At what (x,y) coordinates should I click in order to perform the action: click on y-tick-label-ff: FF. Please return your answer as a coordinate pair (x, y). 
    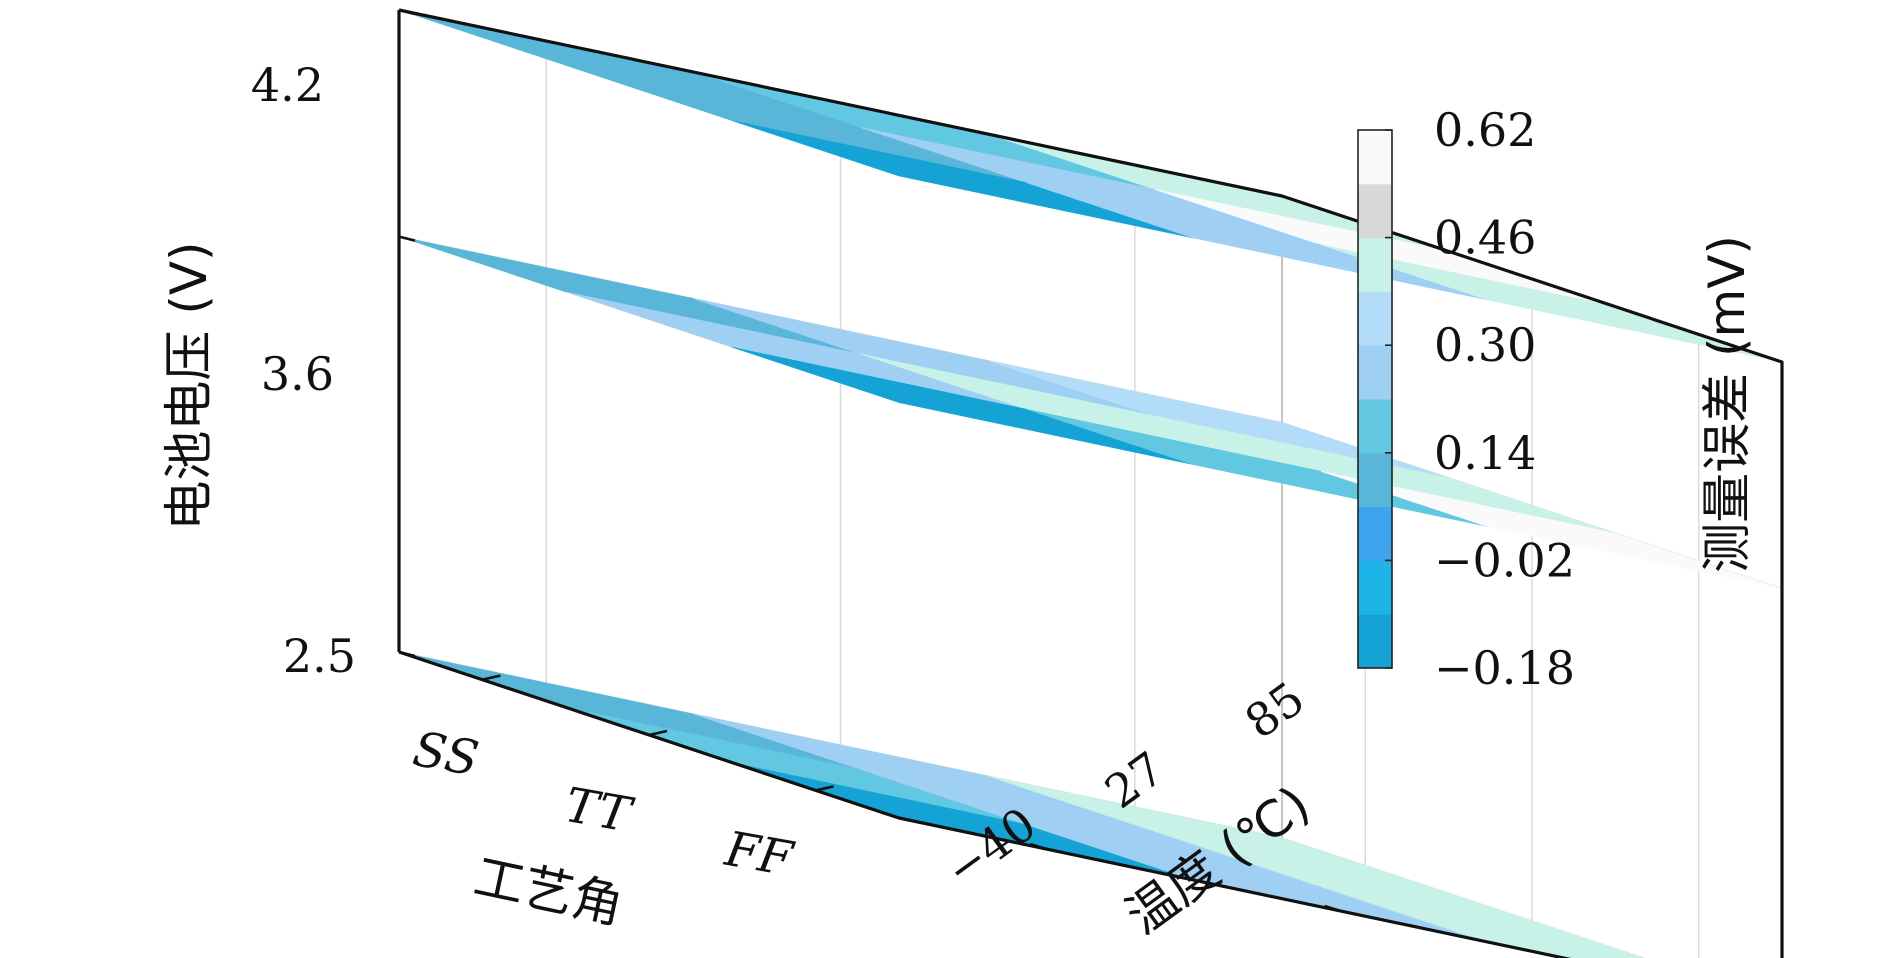
    Looking at the image, I should click on (759, 854).